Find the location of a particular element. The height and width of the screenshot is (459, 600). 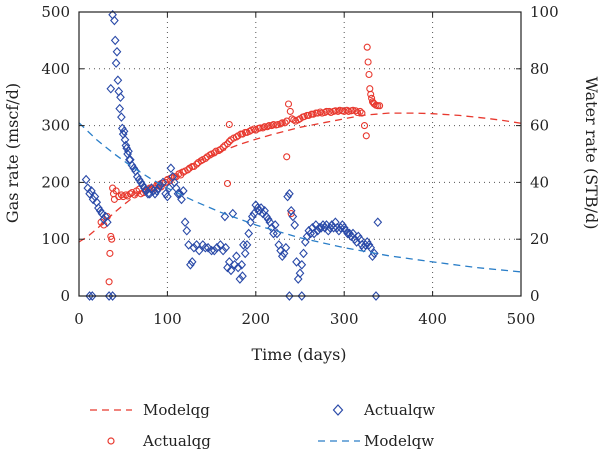

x-tick-label: 500 is located at coordinates (521, 319).